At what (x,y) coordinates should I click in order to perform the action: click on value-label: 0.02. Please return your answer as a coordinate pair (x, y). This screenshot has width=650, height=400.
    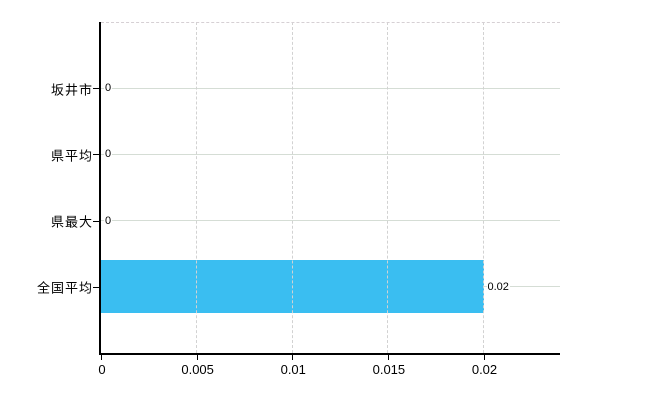
    Looking at the image, I should click on (498, 286).